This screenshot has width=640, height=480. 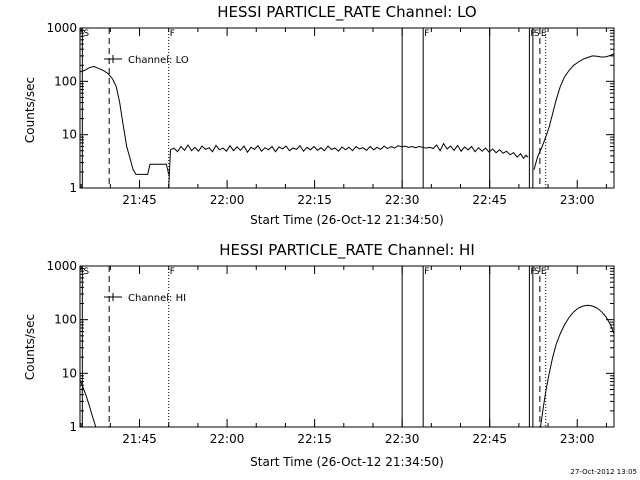 I want to click on x-tick-label-hi: 22:45, so click(x=489, y=439).